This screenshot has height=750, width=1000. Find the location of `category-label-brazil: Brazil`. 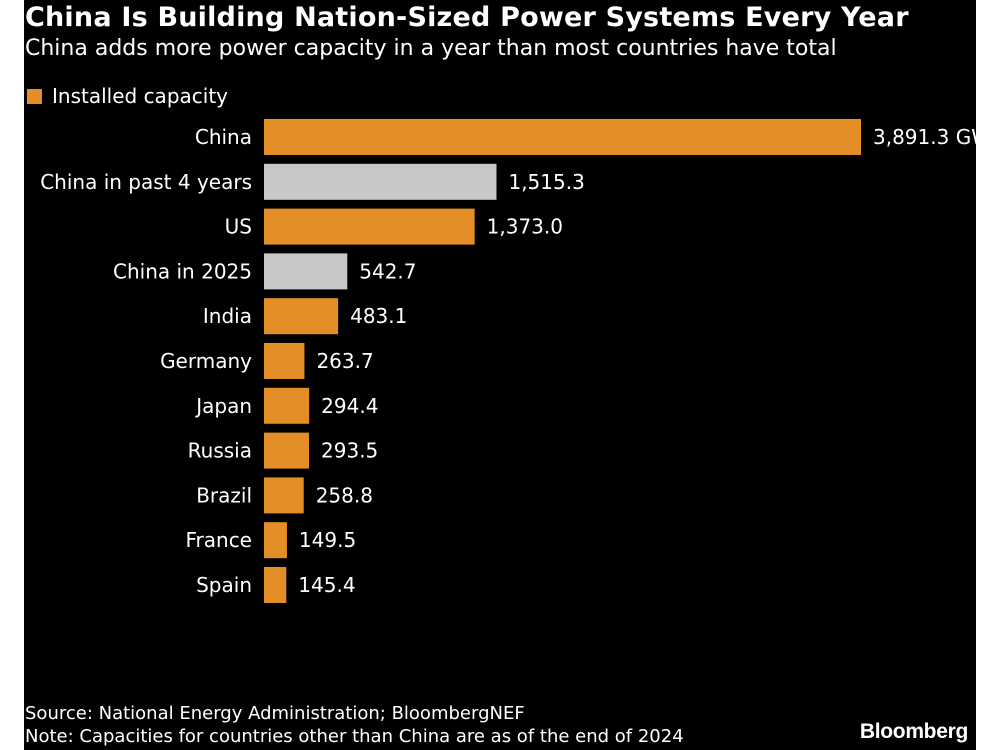

category-label-brazil: Brazil is located at coordinates (224, 495).